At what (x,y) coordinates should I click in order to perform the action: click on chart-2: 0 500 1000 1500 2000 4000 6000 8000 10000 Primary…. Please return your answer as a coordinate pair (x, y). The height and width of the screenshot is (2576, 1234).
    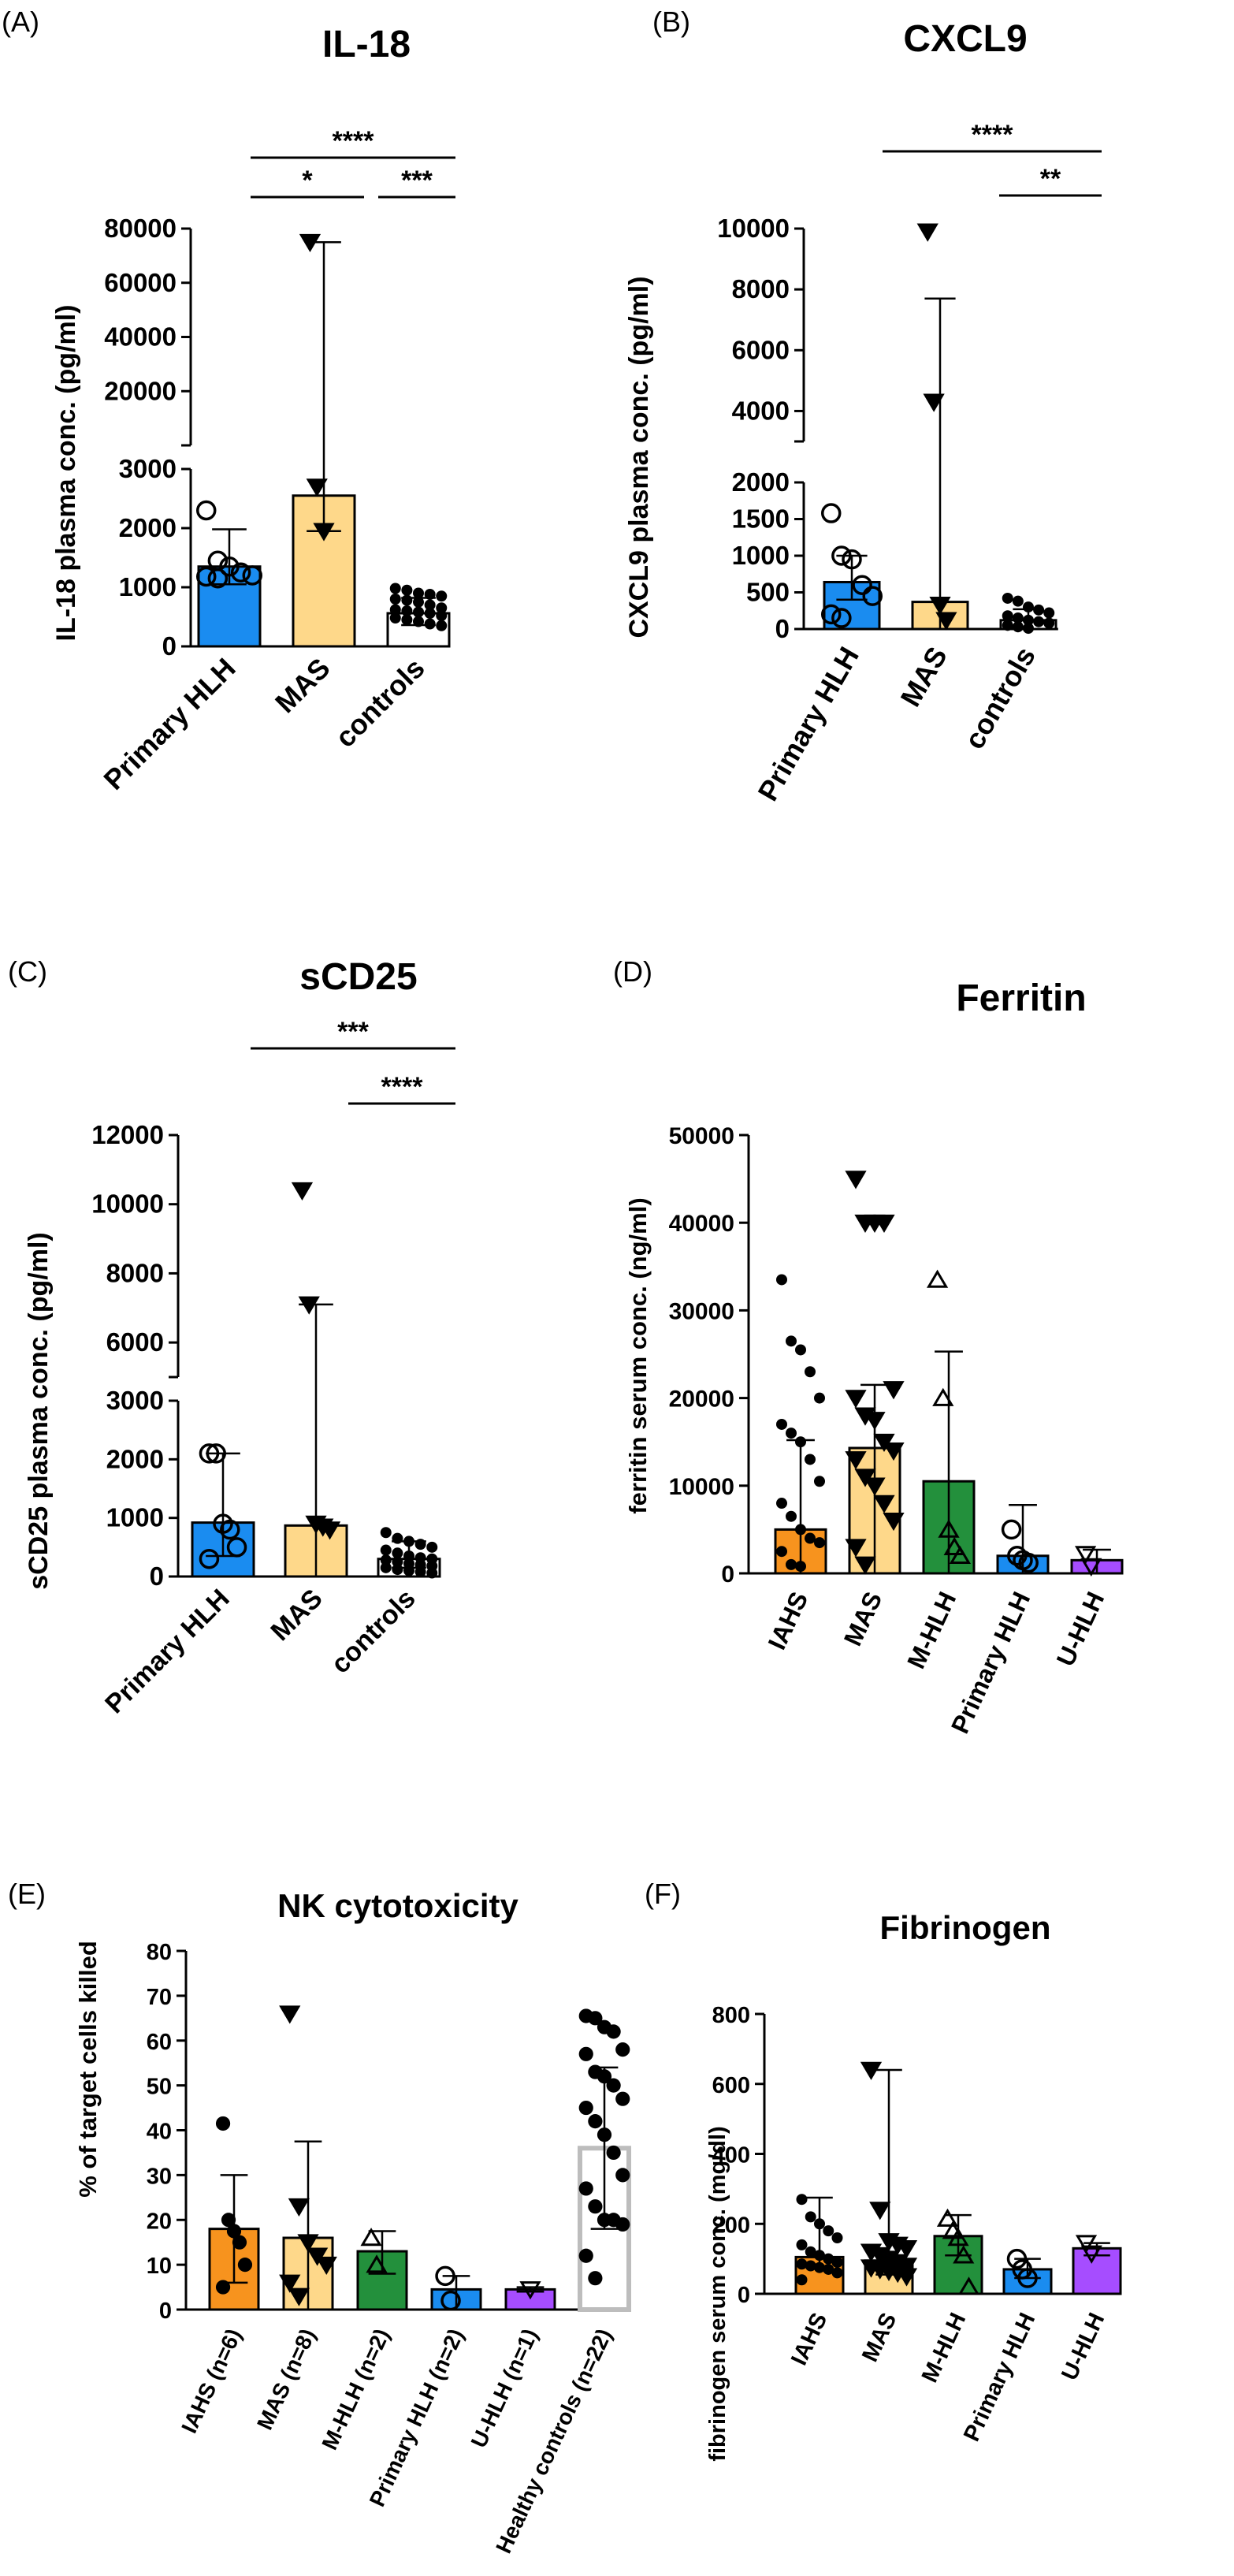
    Looking at the image, I should click on (909, 463).